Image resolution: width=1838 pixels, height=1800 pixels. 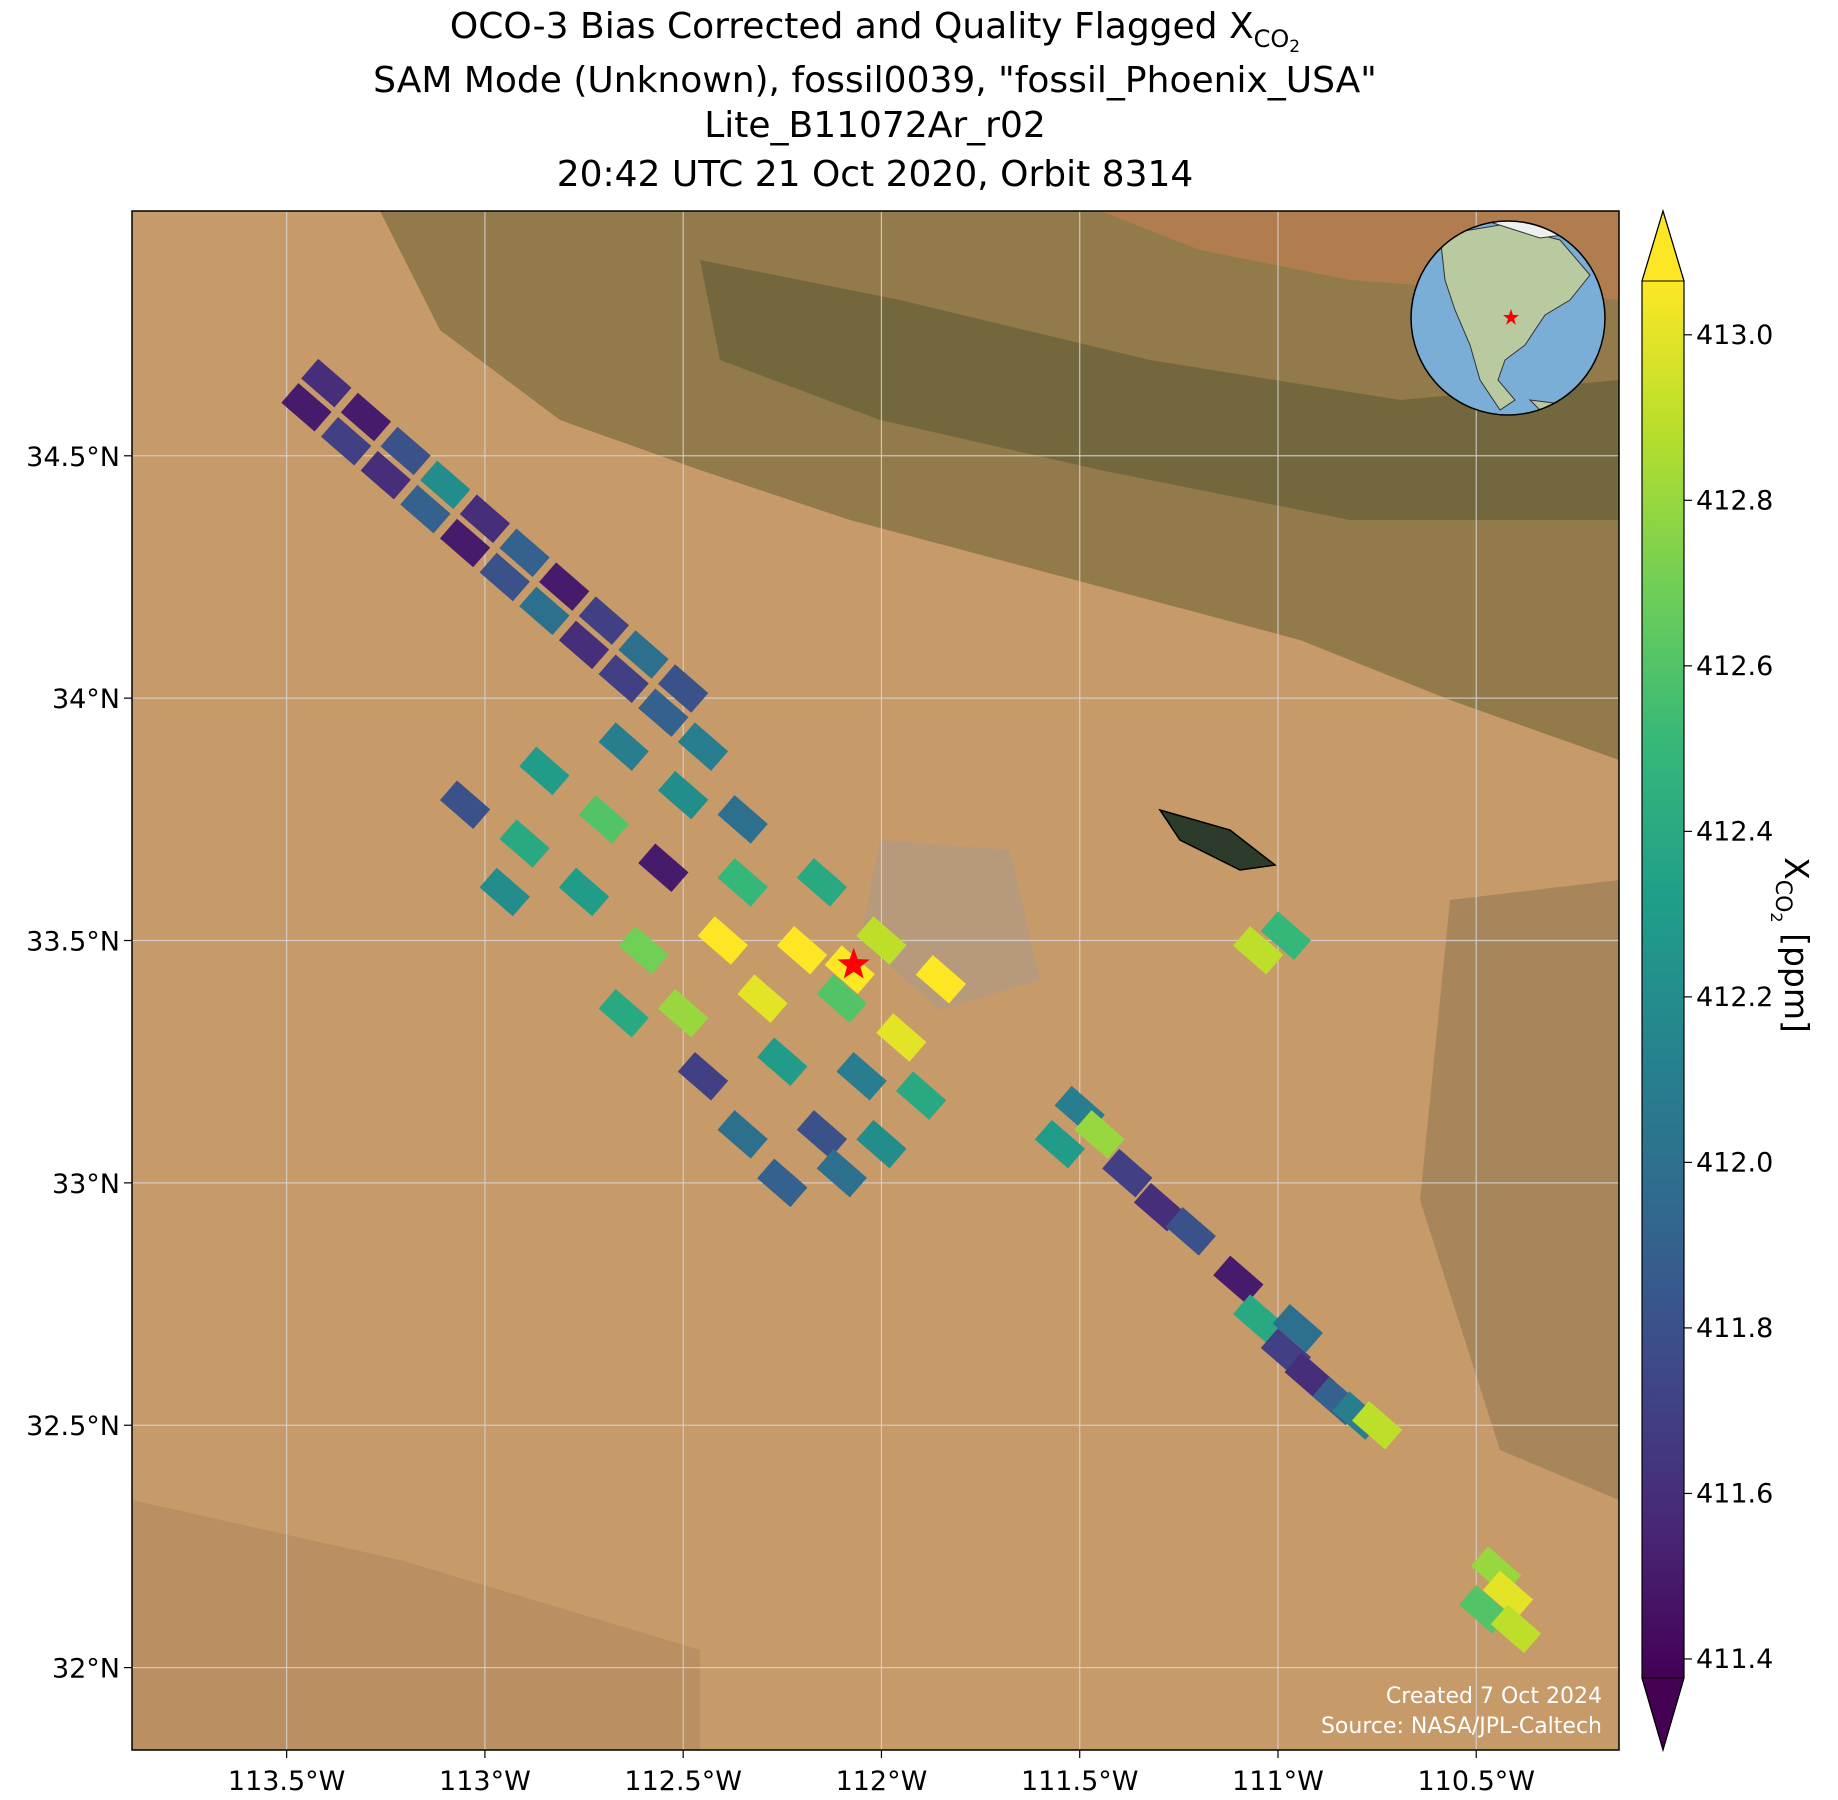 I want to click on colorbar-tick-label: 412.2, so click(x=1734, y=997).